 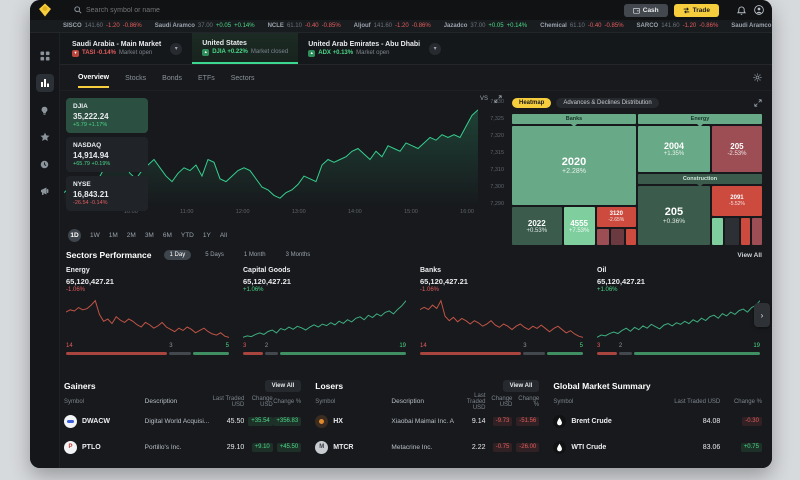 I want to click on search-bar, so click(x=145, y=10).